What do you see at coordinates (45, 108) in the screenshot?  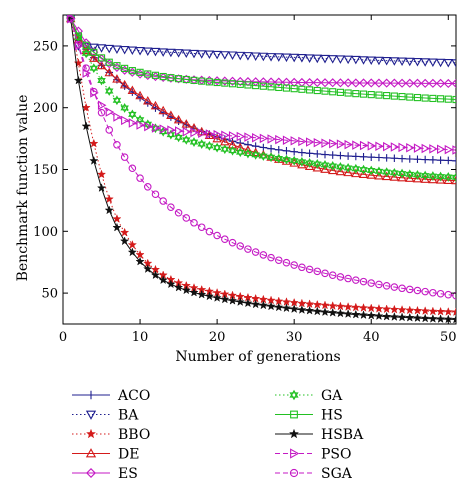 I see `y-tick-label: 200` at bounding box center [45, 108].